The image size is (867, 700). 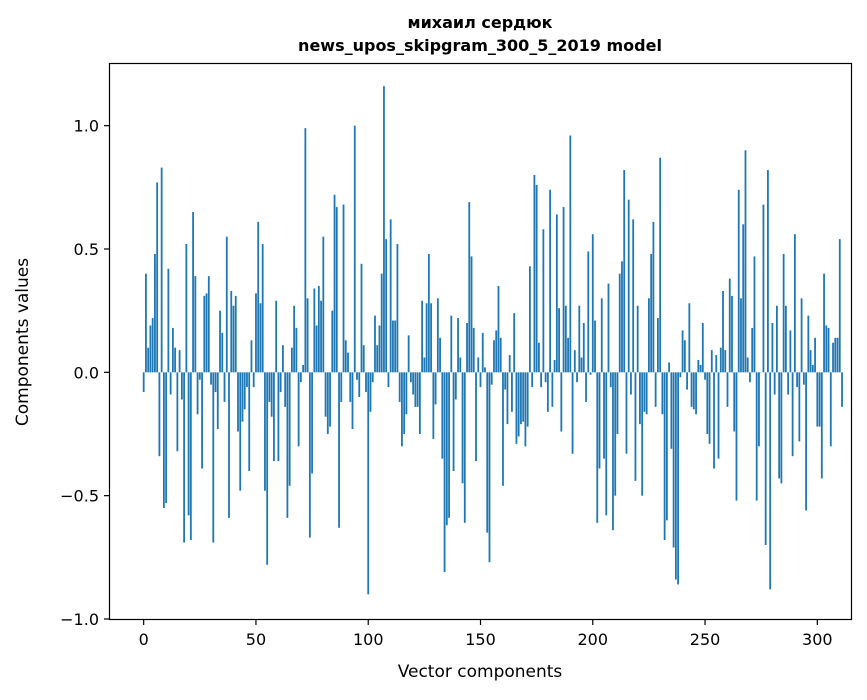 I want to click on chart-title-line1: михаил сердюк, so click(x=479, y=22).